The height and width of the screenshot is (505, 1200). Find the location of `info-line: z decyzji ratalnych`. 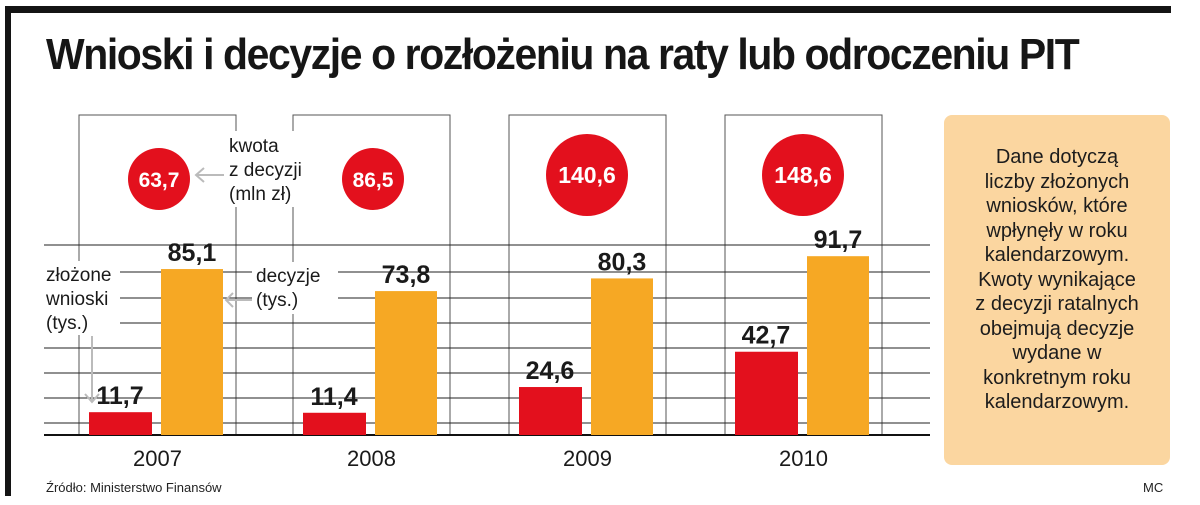

info-line: z decyzji ratalnych is located at coordinates (1057, 304).